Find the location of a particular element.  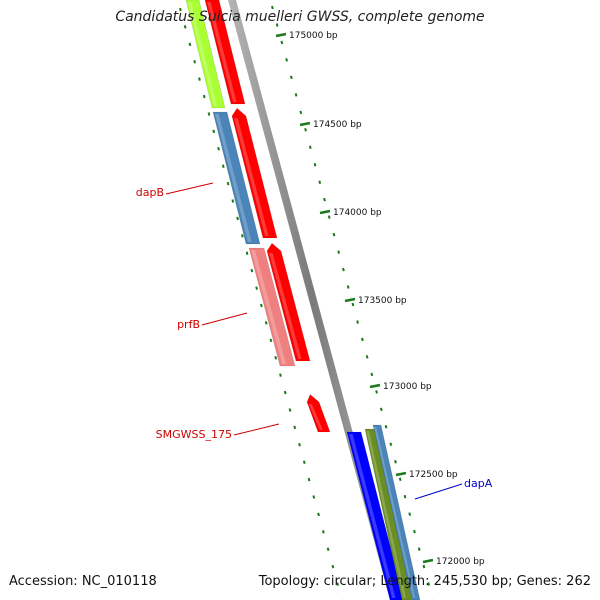

cds-dapA-shine is located at coordinates (395, 512).